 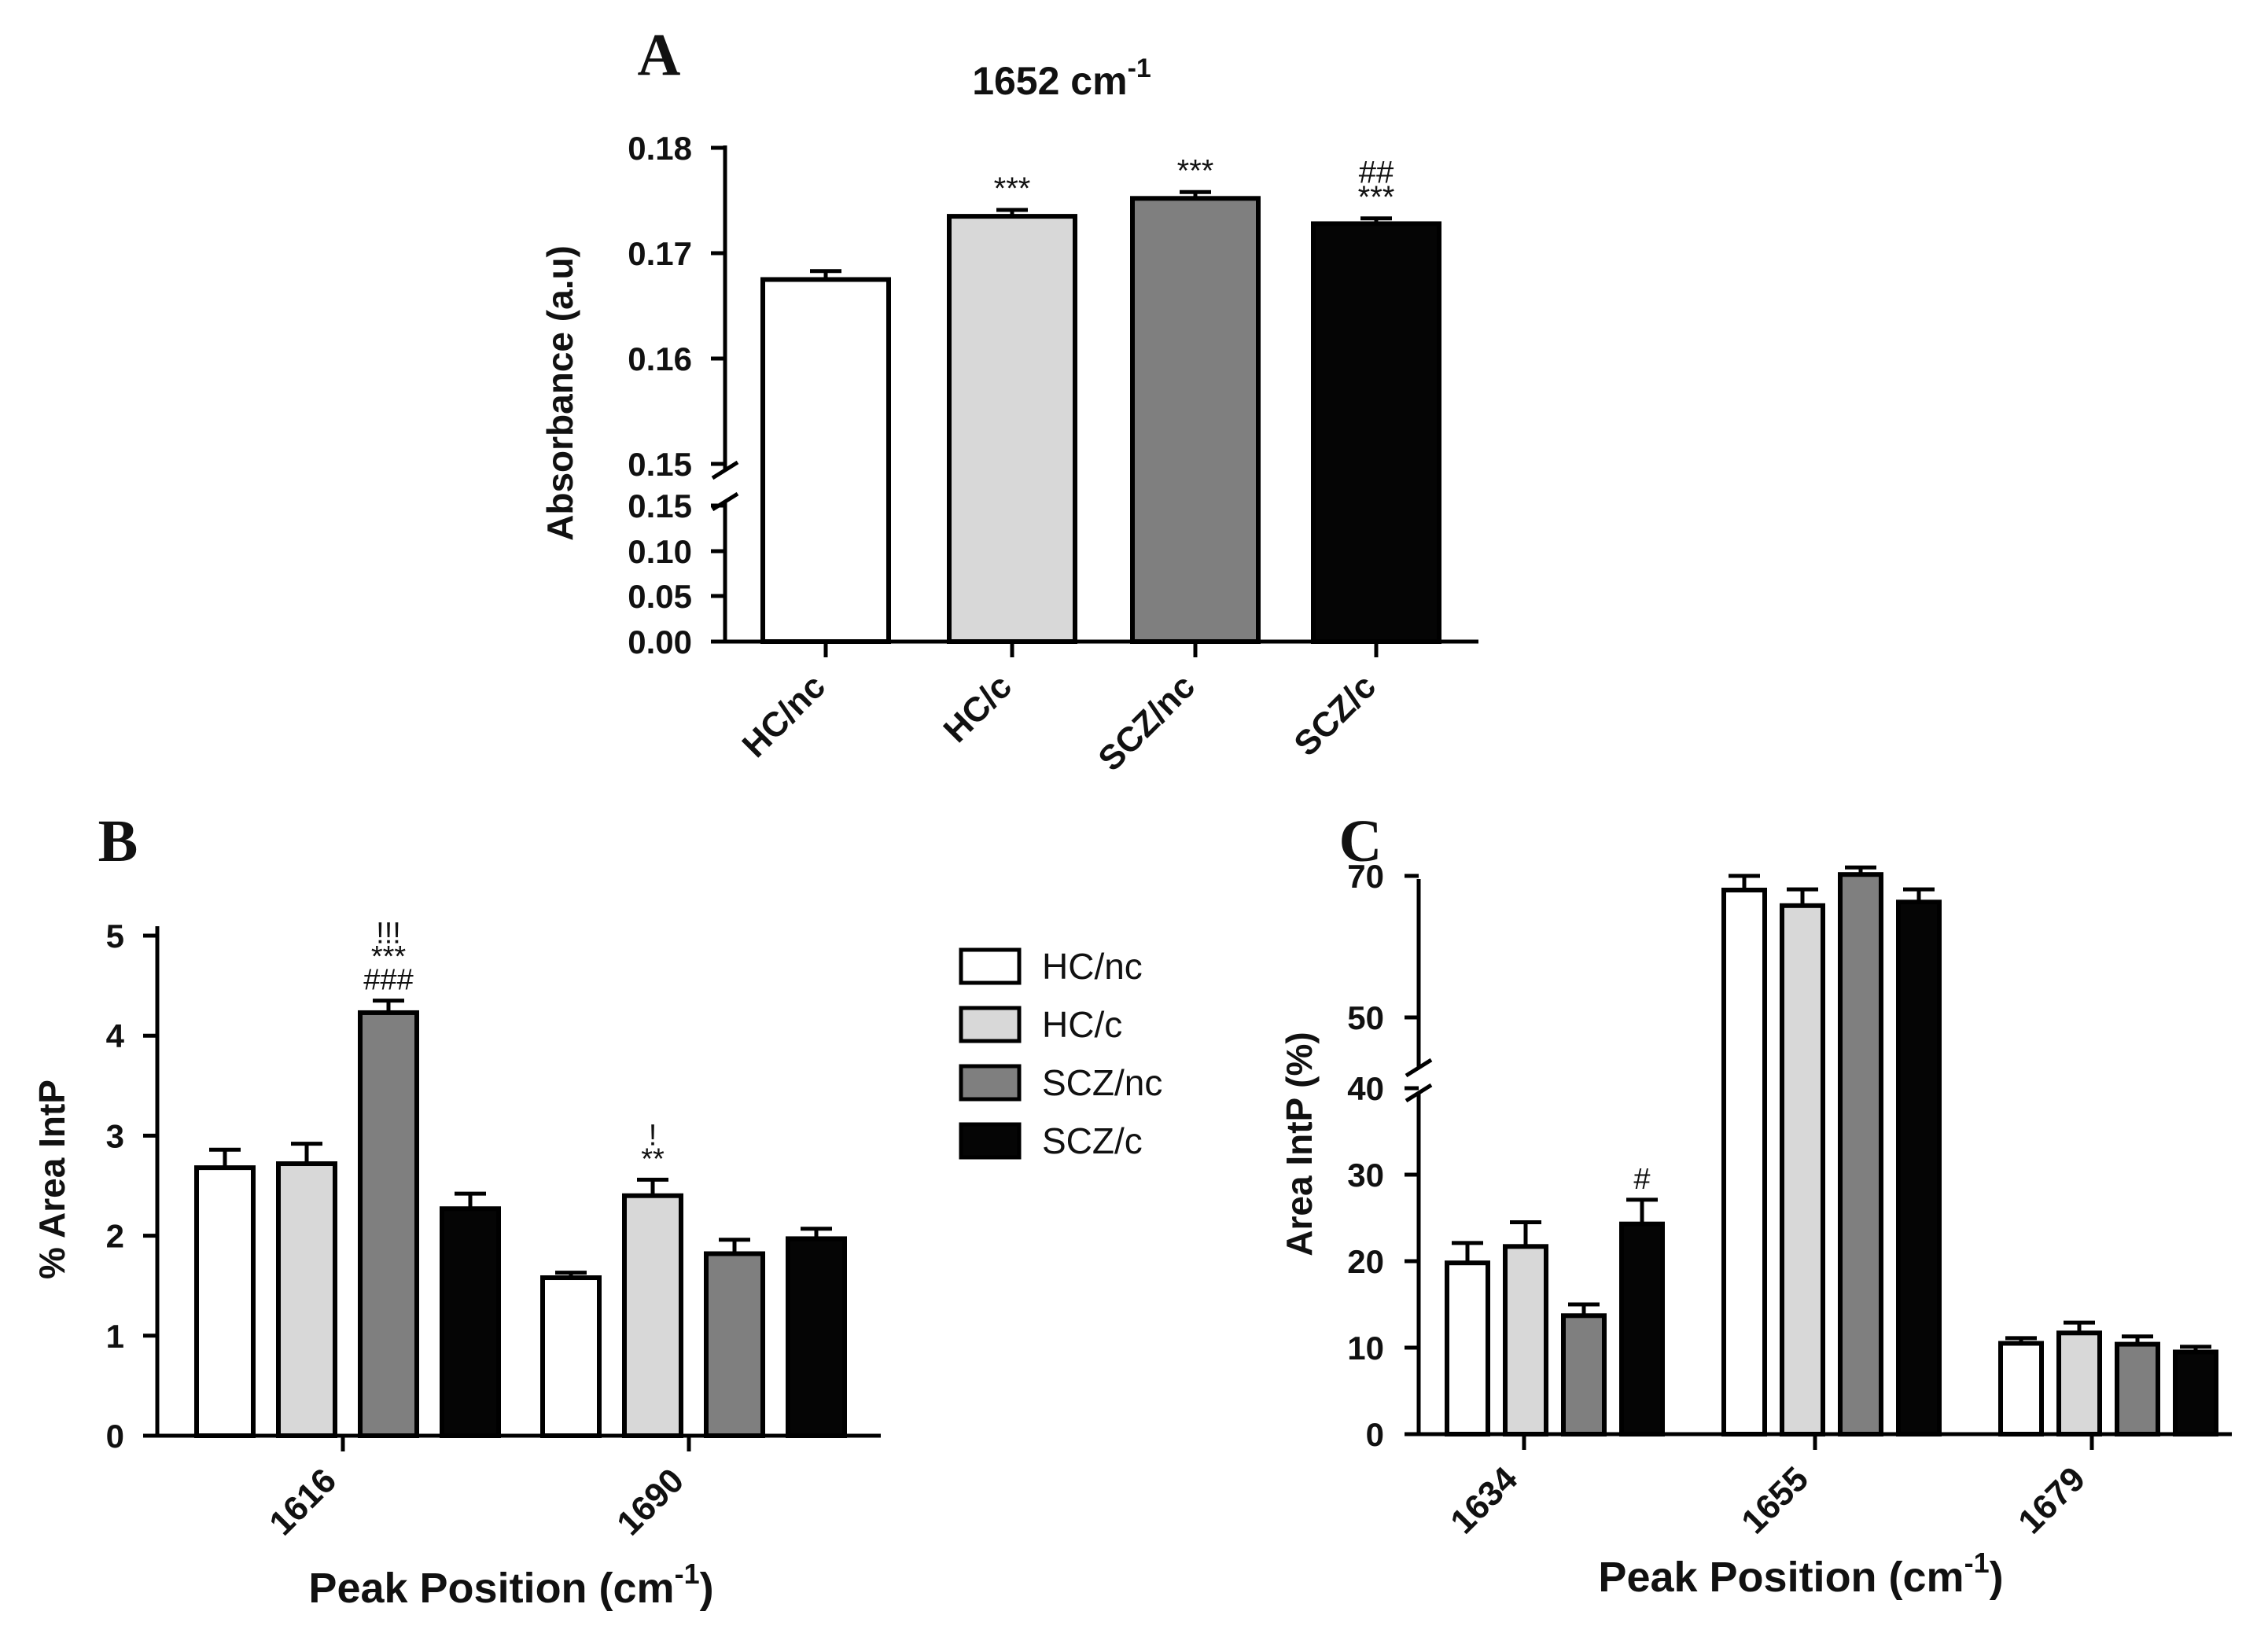 What do you see at coordinates (1525, 1340) in the screenshot?
I see `bar-c-1634-hc-c` at bounding box center [1525, 1340].